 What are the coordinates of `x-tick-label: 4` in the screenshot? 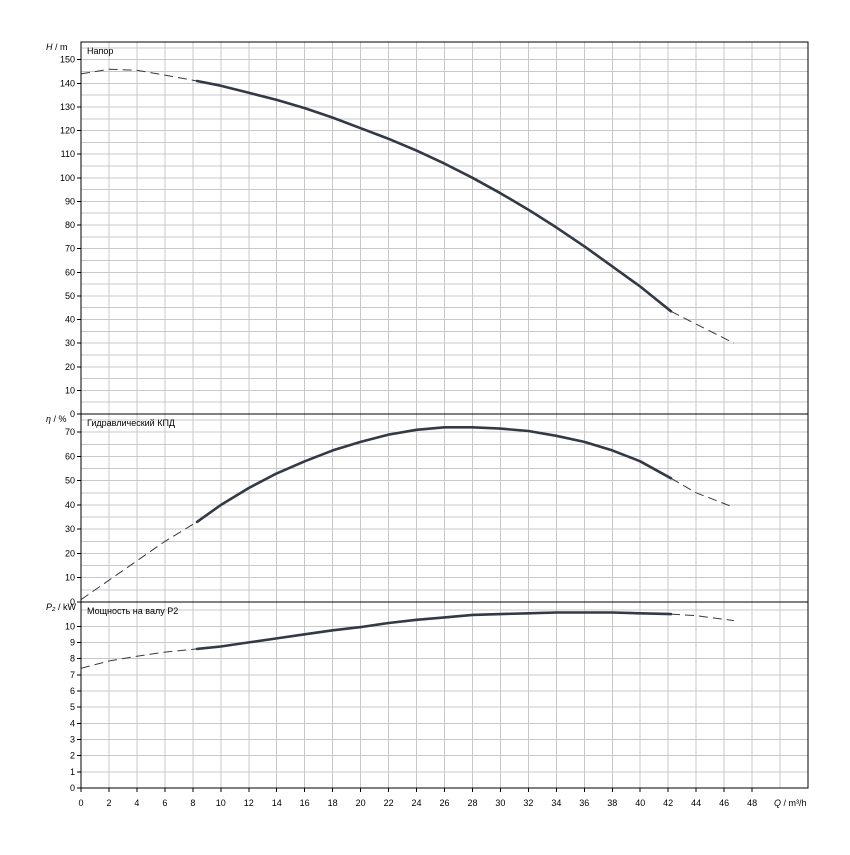 It's located at (136, 803).